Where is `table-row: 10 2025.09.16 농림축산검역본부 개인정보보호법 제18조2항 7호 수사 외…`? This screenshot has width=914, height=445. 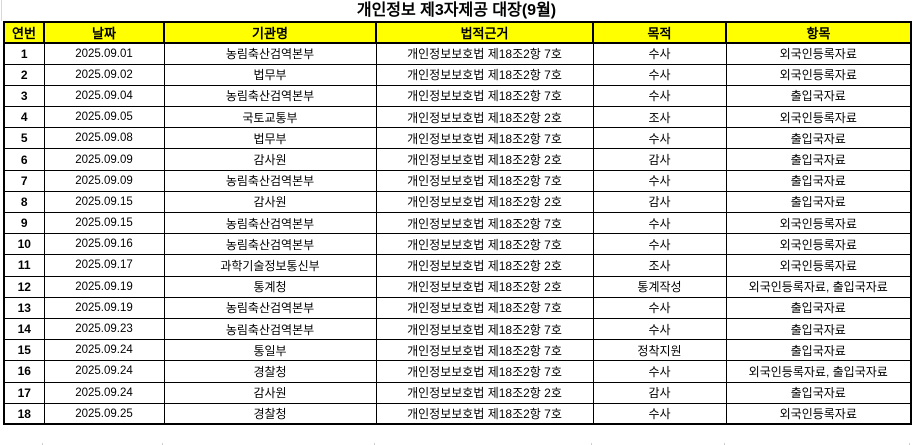
table-row: 10 2025.09.16 농림축산검역본부 개인정보보호법 제18조2항 7호 수사 외… is located at coordinates (457, 244).